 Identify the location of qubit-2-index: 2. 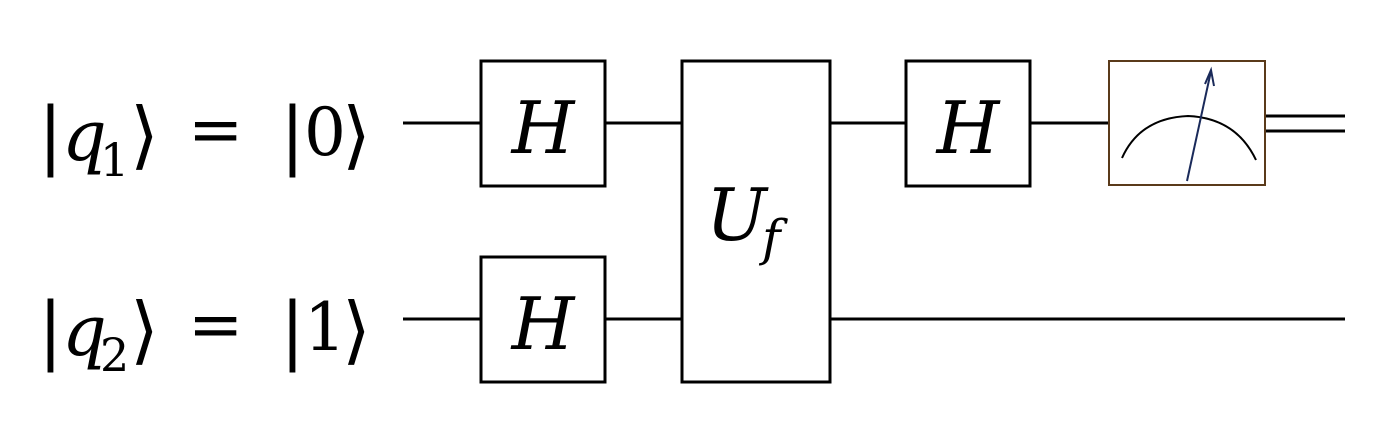
(114, 355).